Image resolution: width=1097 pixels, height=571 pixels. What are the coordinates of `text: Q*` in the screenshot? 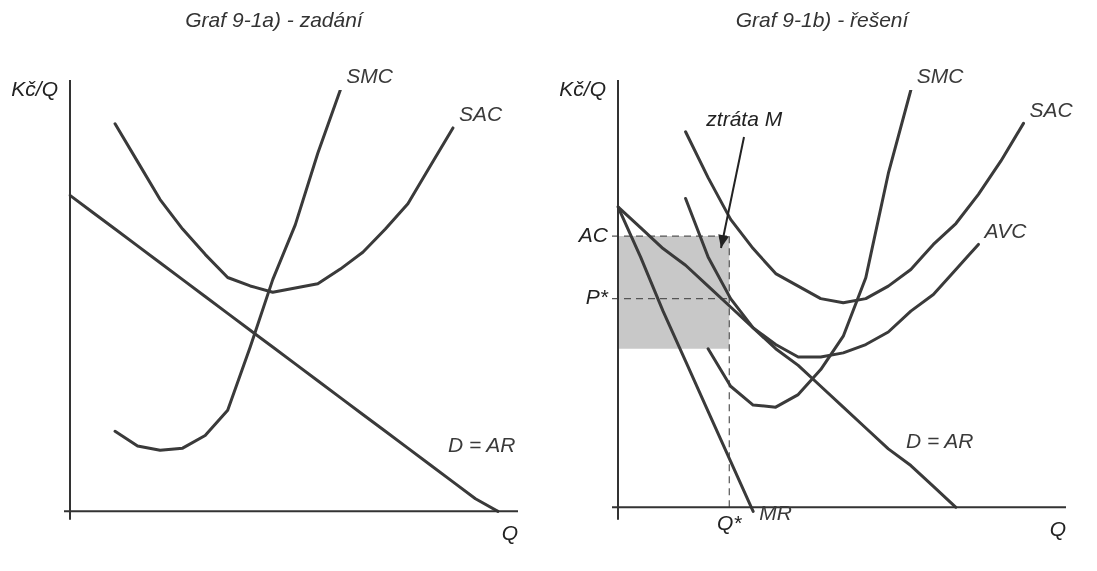 It's located at (729, 522).